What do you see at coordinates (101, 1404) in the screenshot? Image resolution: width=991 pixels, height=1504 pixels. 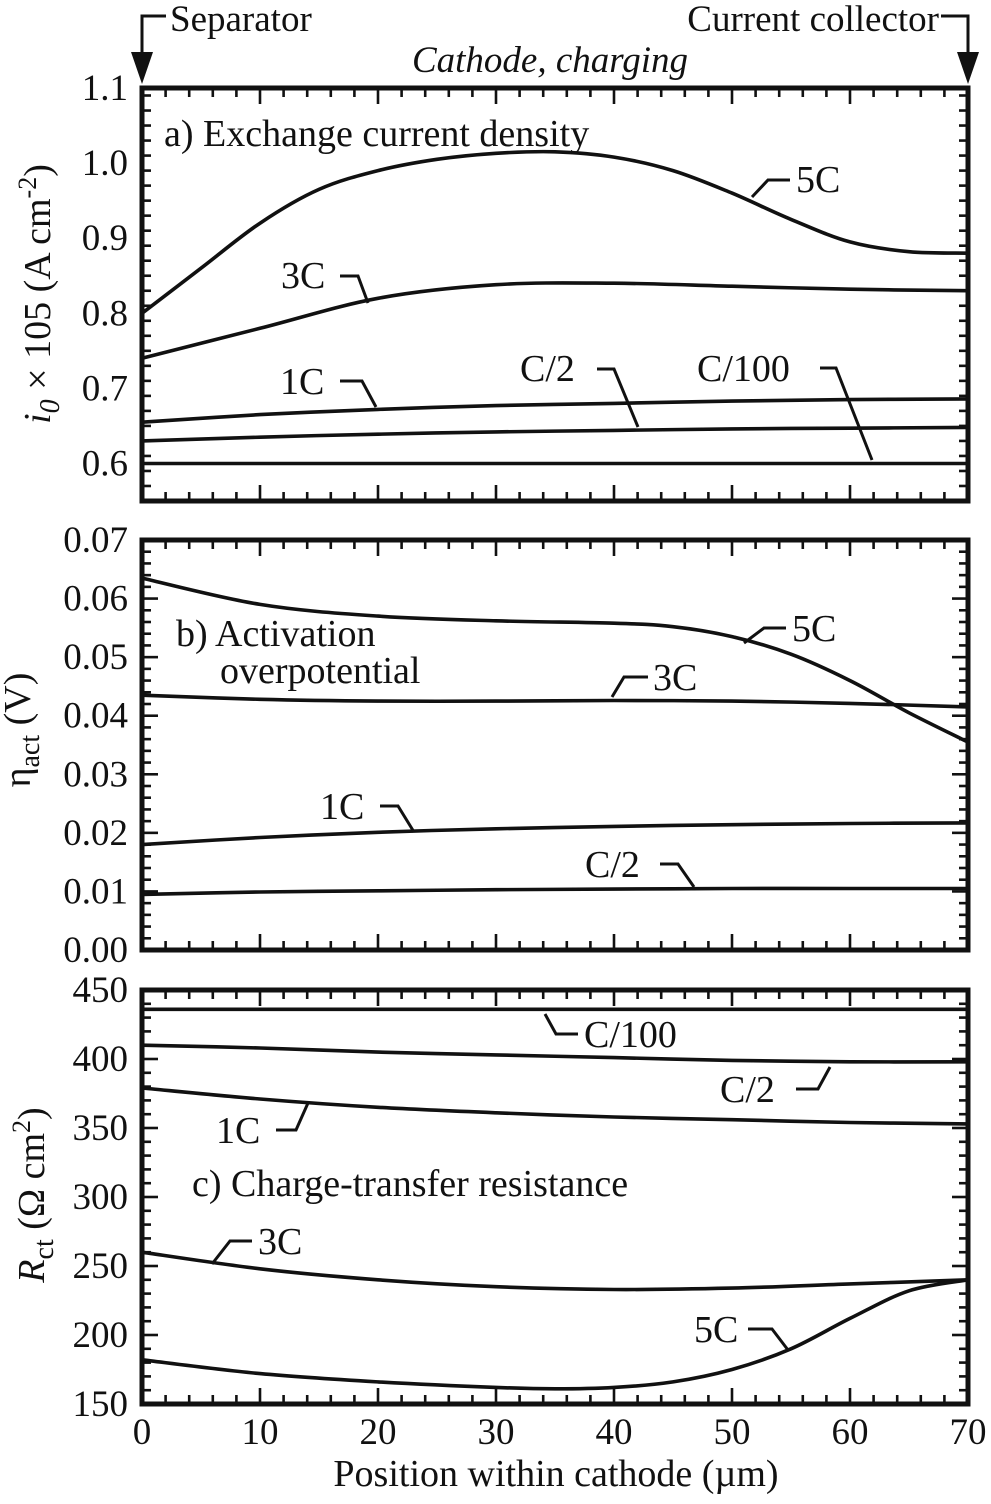 I see `panel-c-y-tick-label: 150` at bounding box center [101, 1404].